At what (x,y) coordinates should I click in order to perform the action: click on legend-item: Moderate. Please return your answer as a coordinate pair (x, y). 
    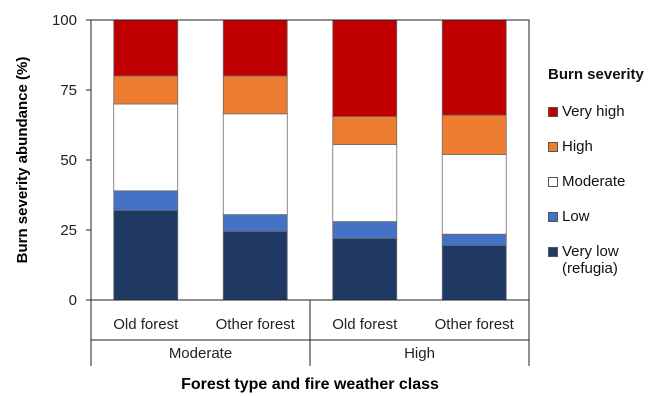
    Looking at the image, I should click on (604, 190).